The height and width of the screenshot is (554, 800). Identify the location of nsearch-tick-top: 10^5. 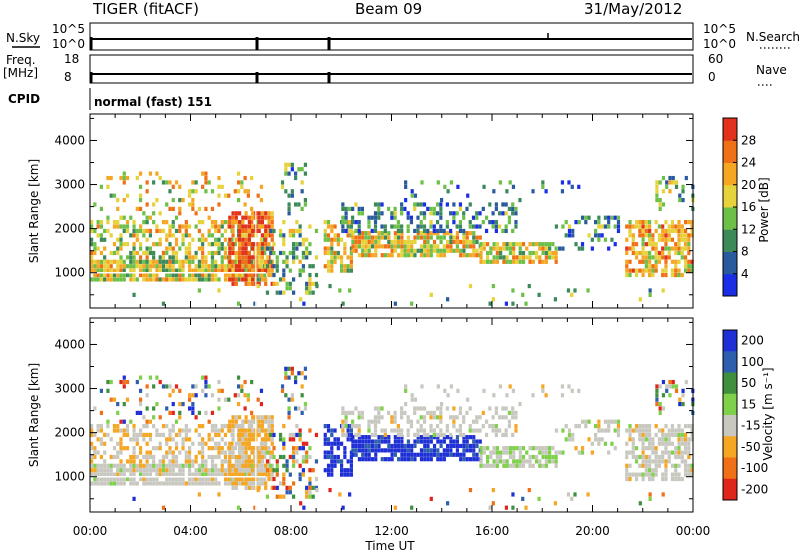
(719, 29).